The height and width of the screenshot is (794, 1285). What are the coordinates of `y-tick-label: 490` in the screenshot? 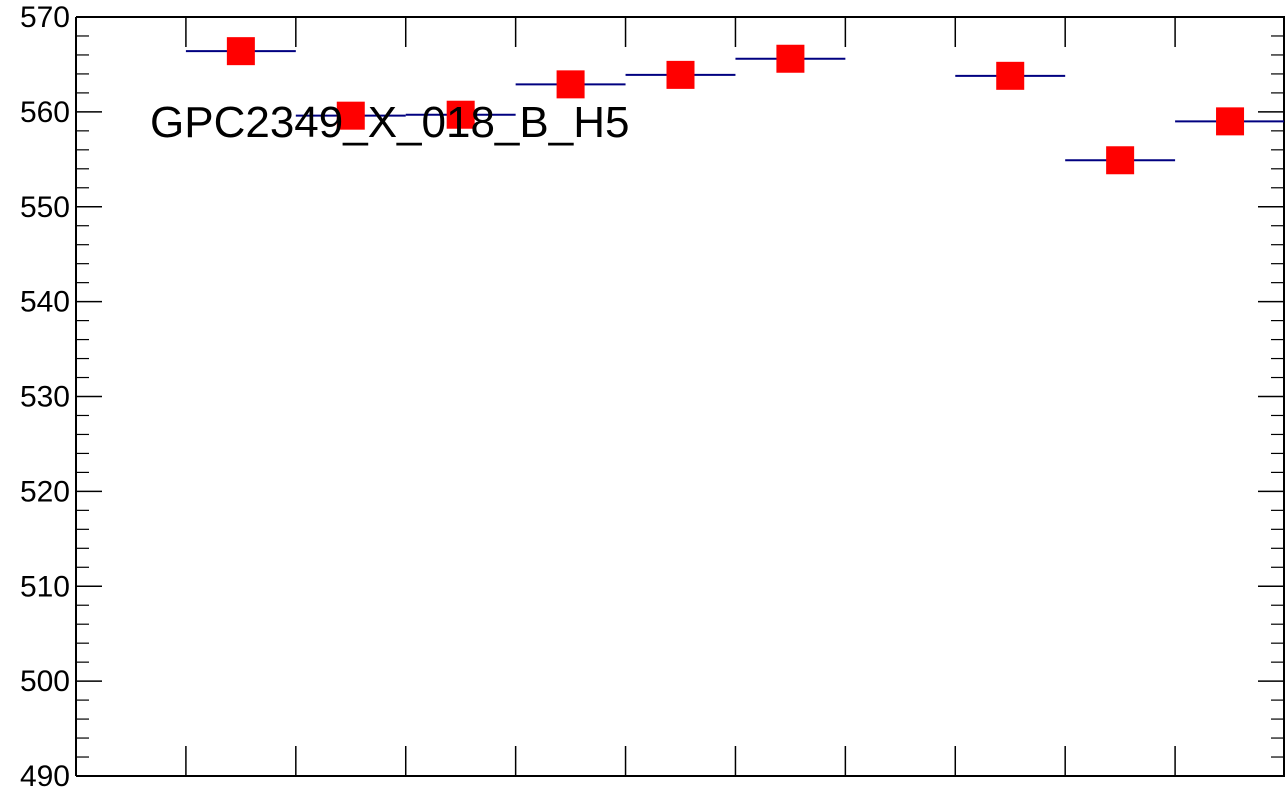 It's located at (45, 776).